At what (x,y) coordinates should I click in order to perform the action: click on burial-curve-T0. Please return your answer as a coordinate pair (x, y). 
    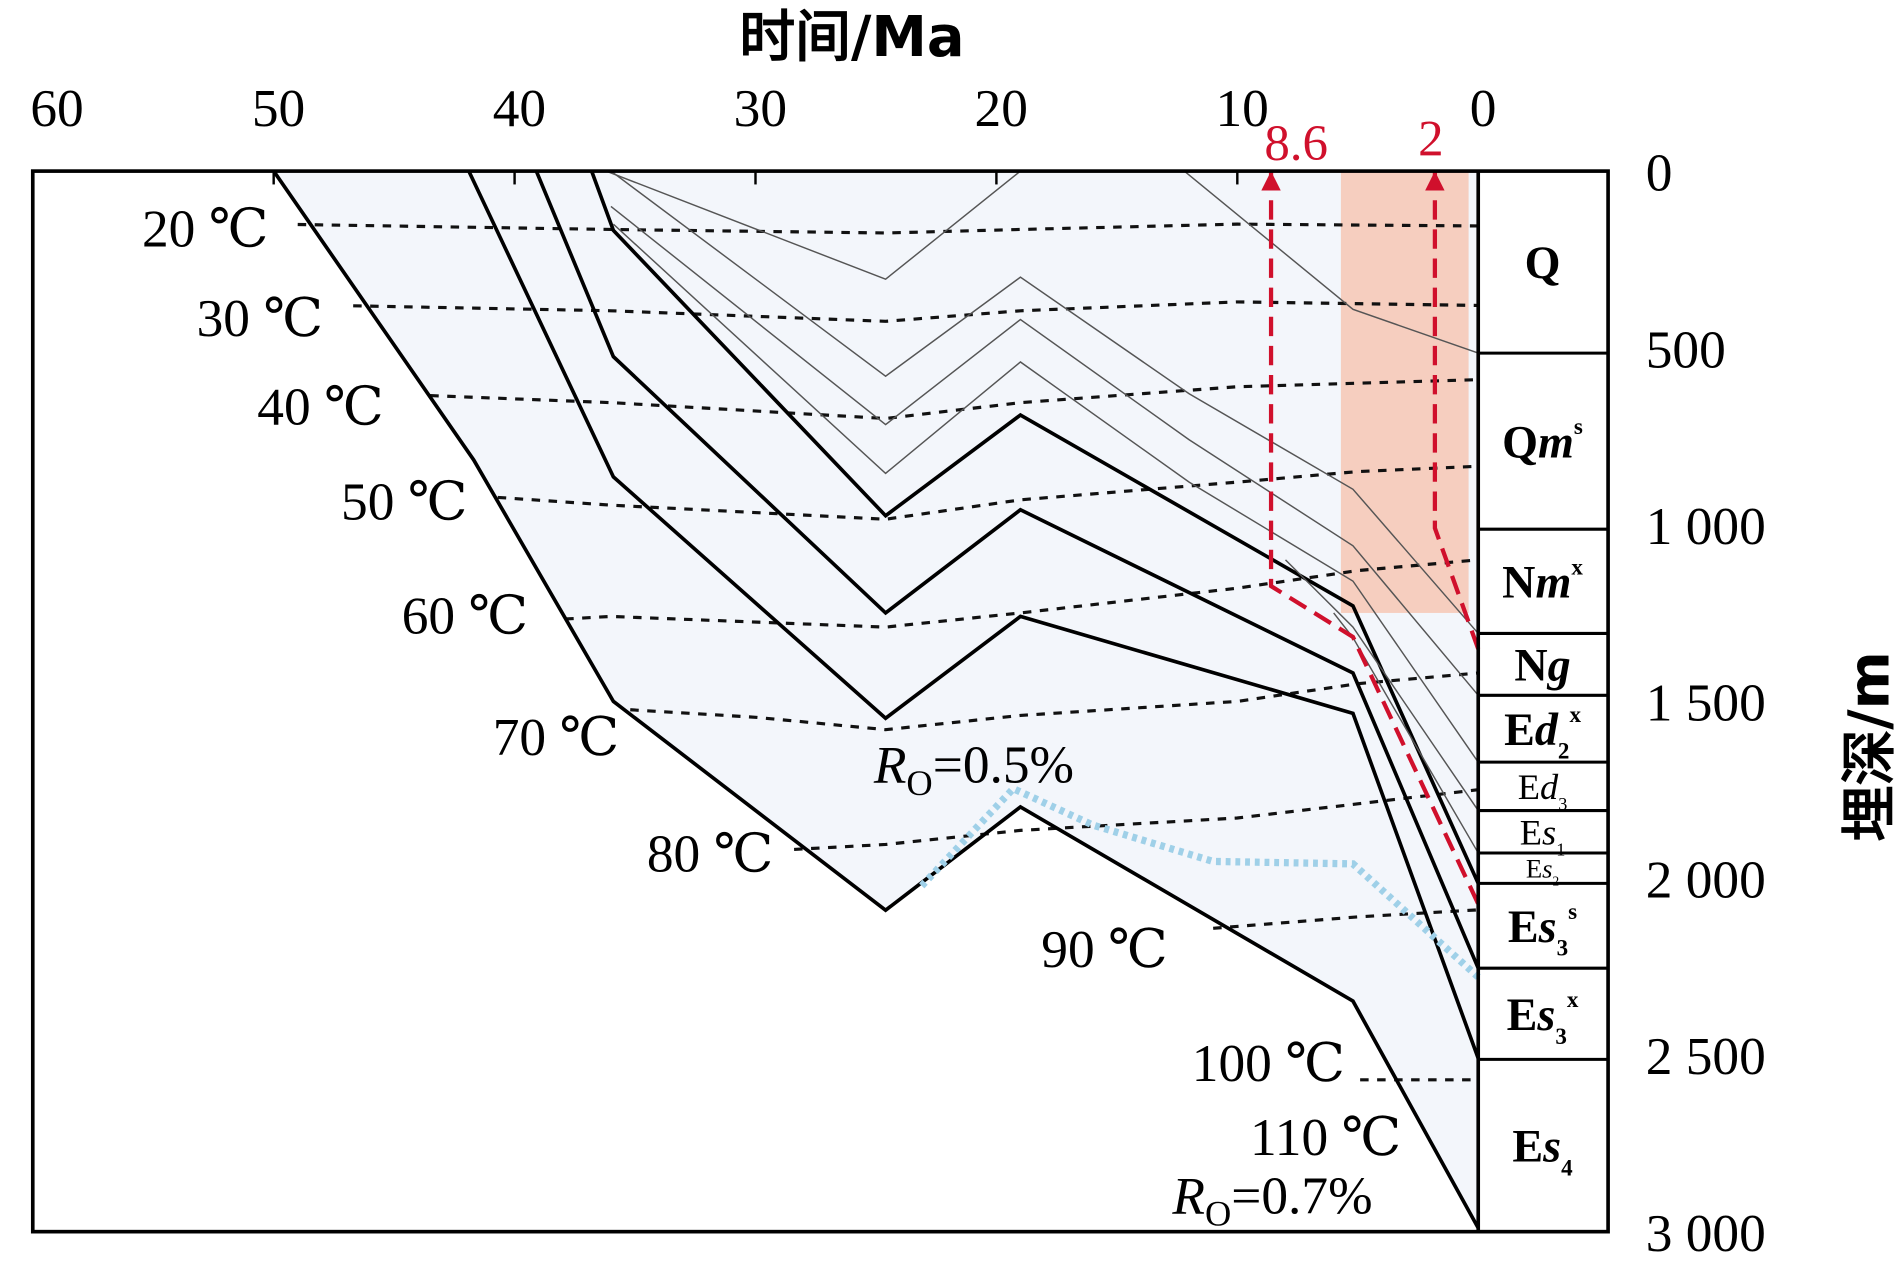
    Looking at the image, I should click on (1331, 262).